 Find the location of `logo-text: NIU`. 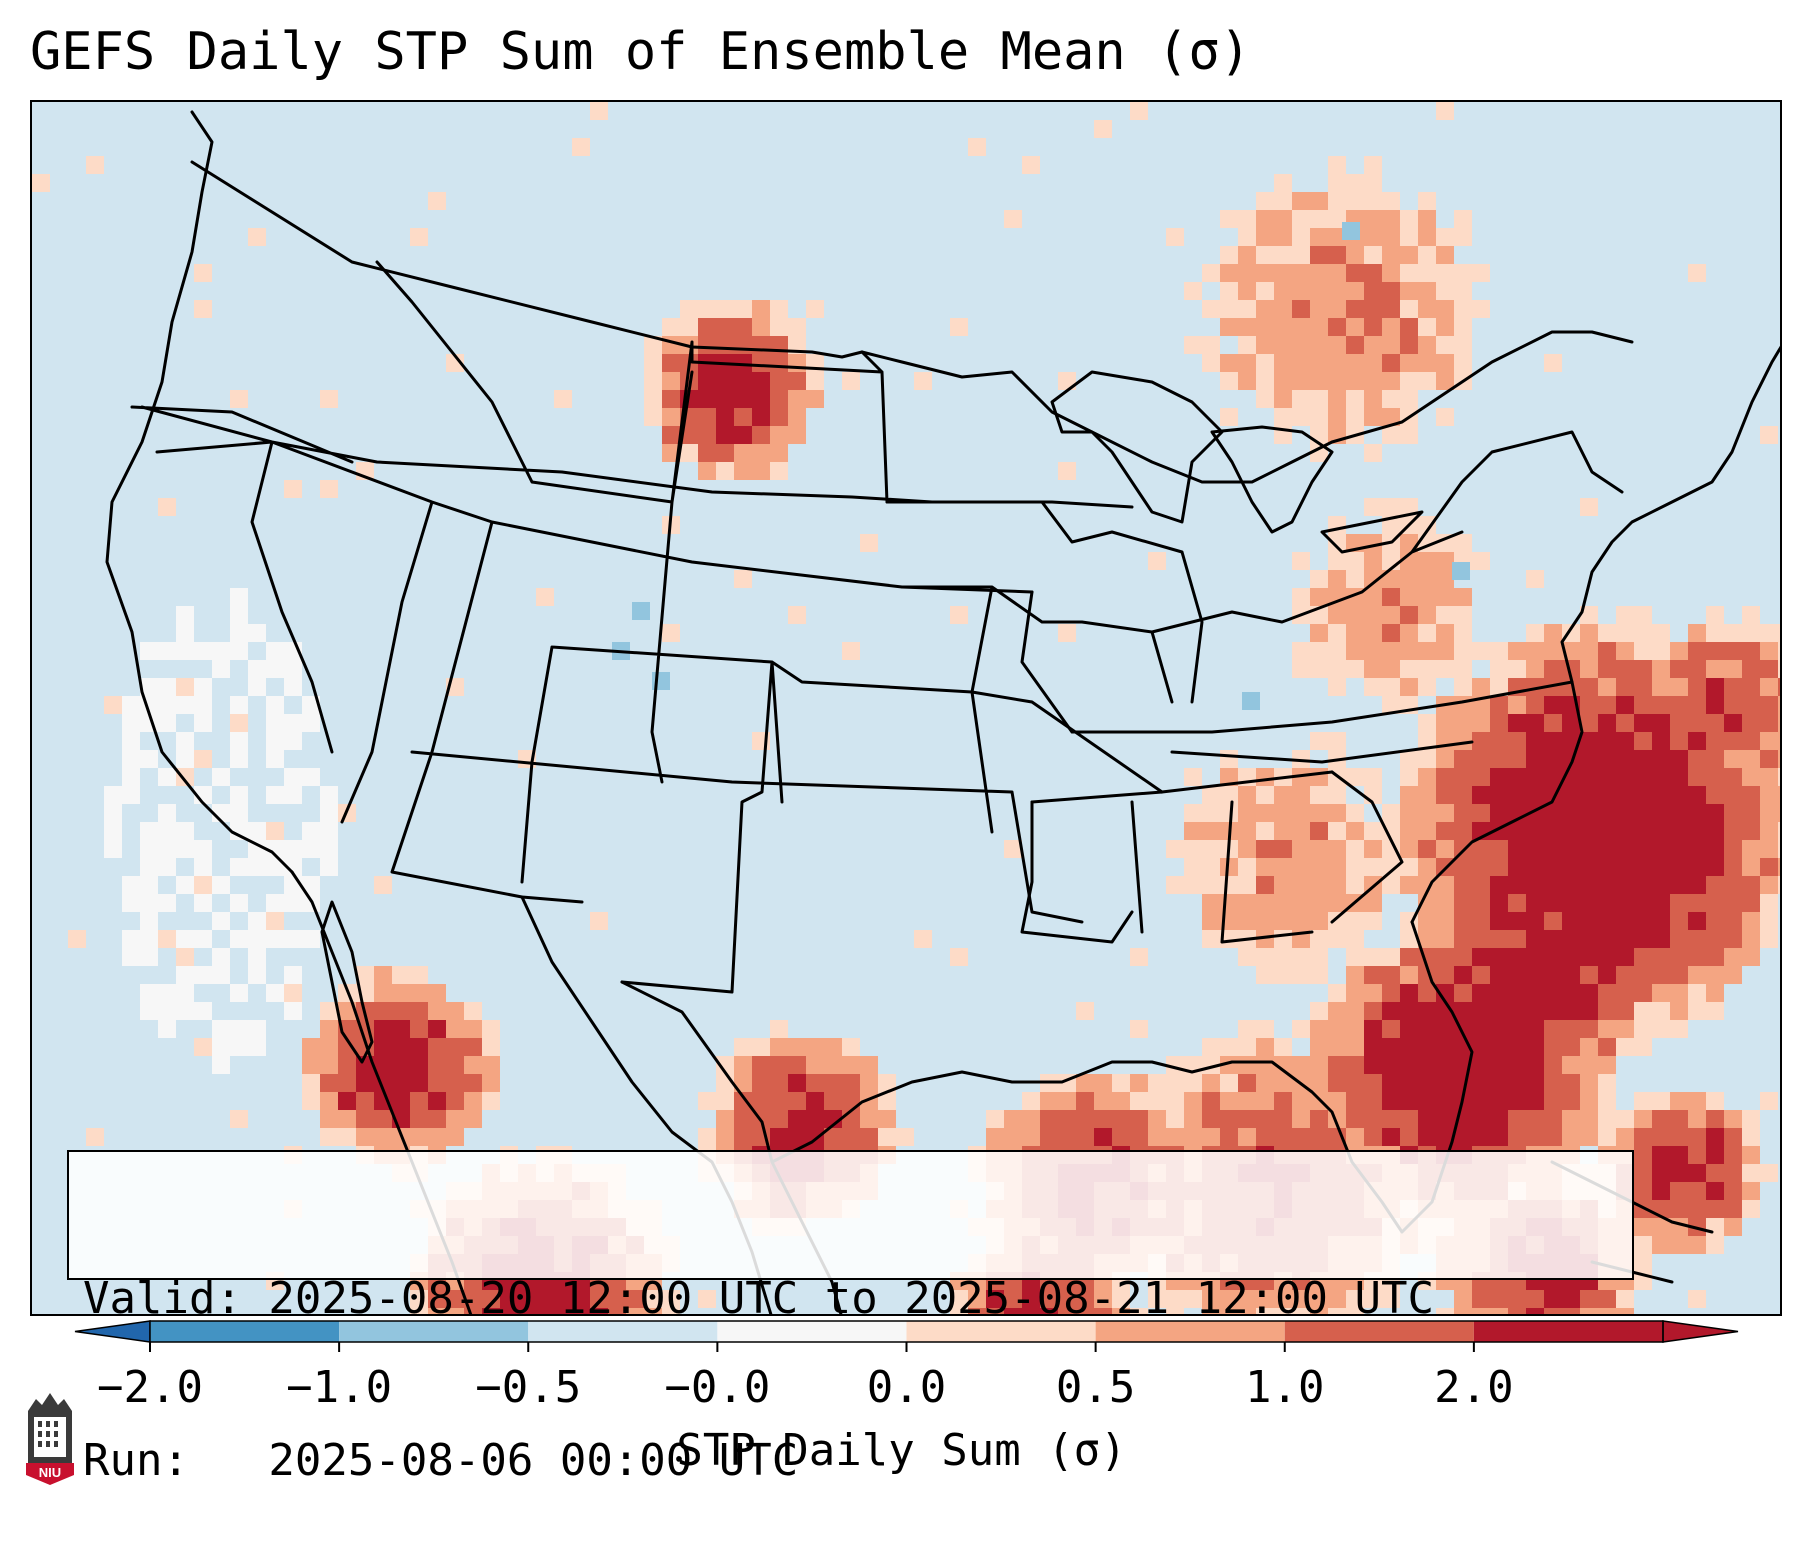

logo-text: NIU is located at coordinates (50, 1472).